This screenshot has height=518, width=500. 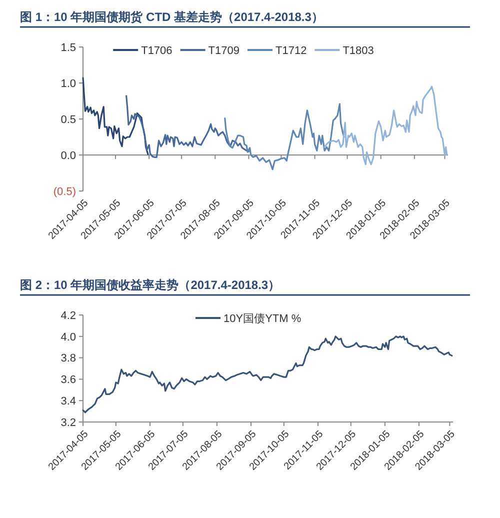 I want to click on y-tick-label: 3.6, so click(x=68, y=380).